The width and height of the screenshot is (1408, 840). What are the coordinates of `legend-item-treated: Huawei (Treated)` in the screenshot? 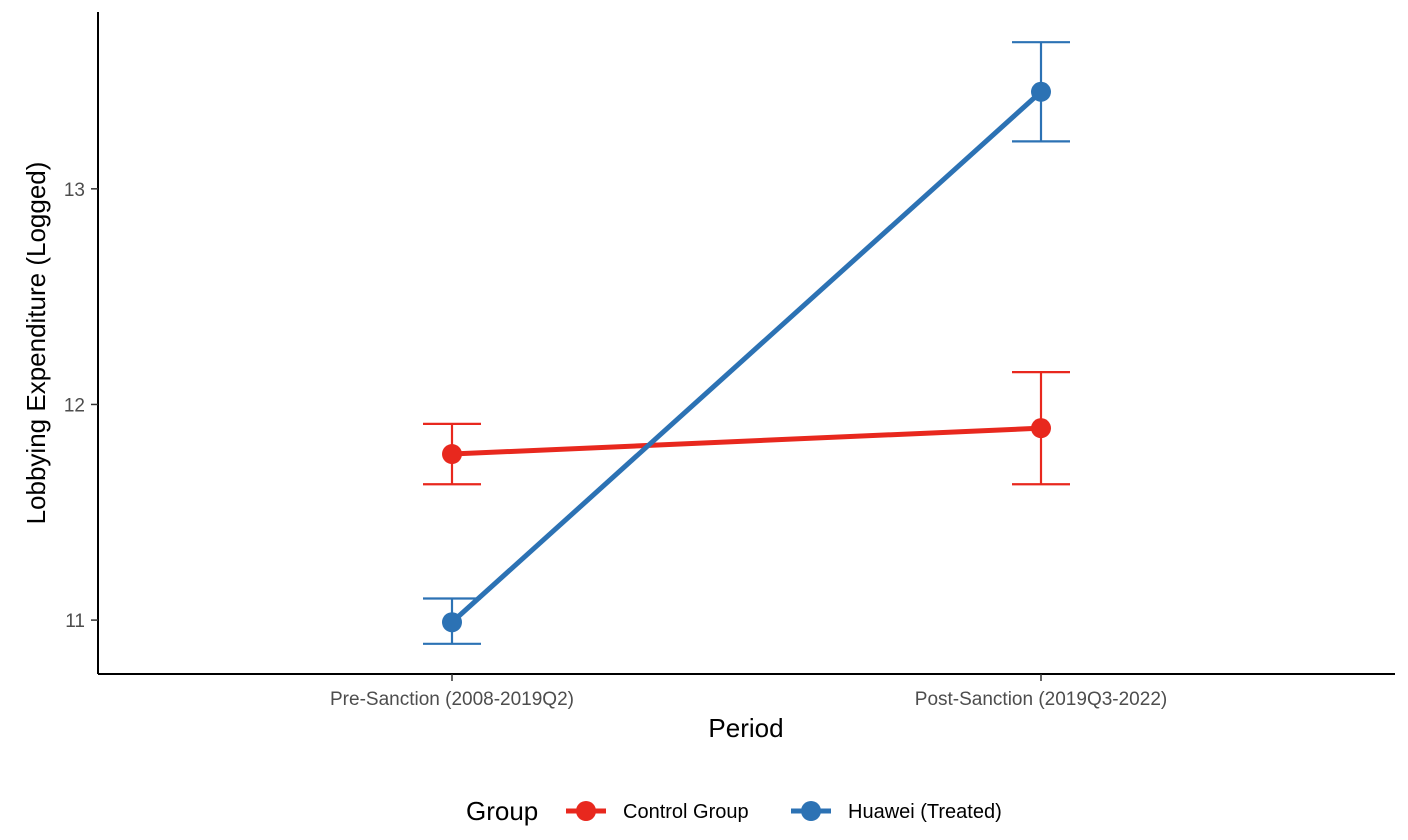 It's located at (896, 812).